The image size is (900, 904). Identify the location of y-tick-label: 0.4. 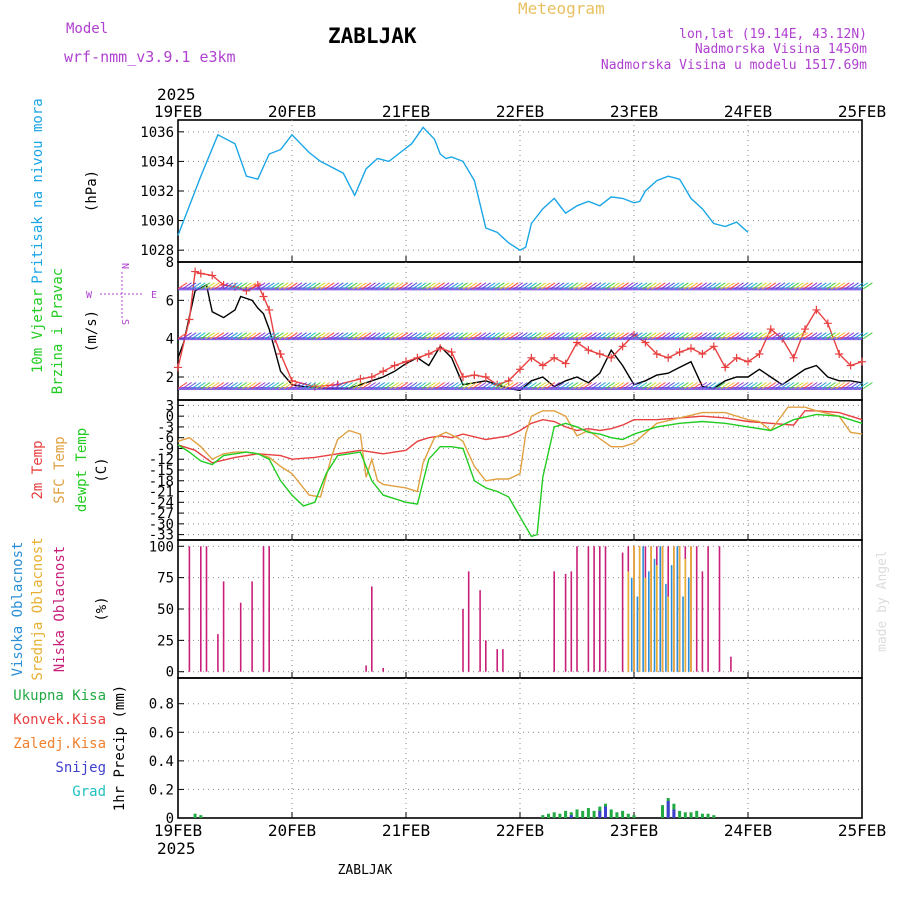
(161, 762).